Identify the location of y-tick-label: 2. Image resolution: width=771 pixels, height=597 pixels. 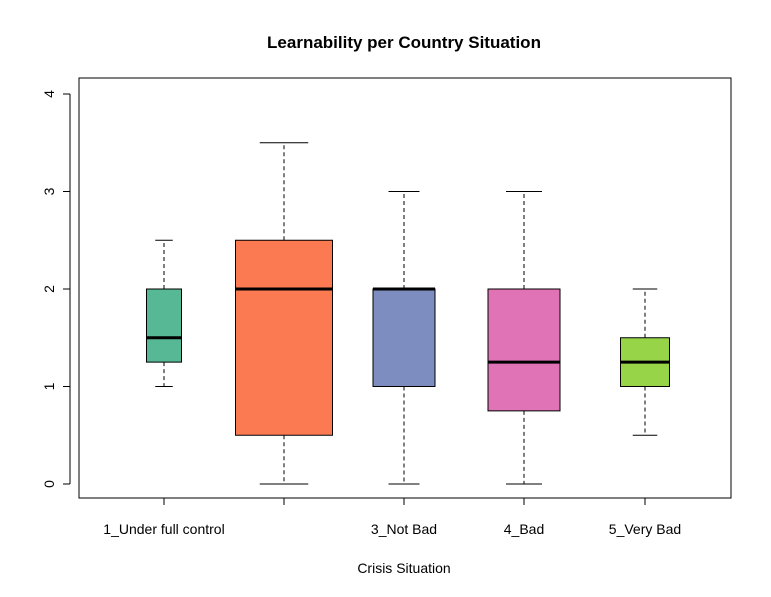
(49, 289).